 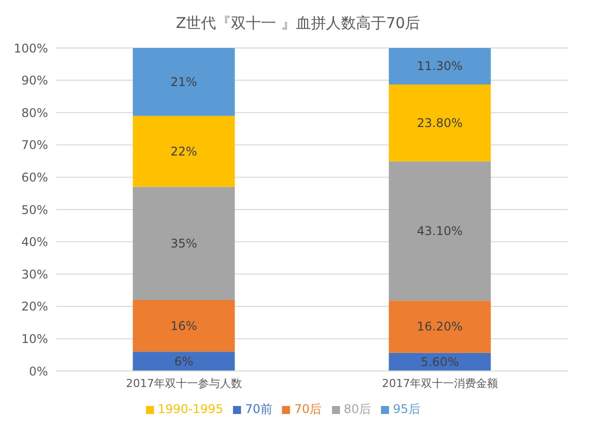 I want to click on y-tick-label: 40%, so click(x=34, y=242).